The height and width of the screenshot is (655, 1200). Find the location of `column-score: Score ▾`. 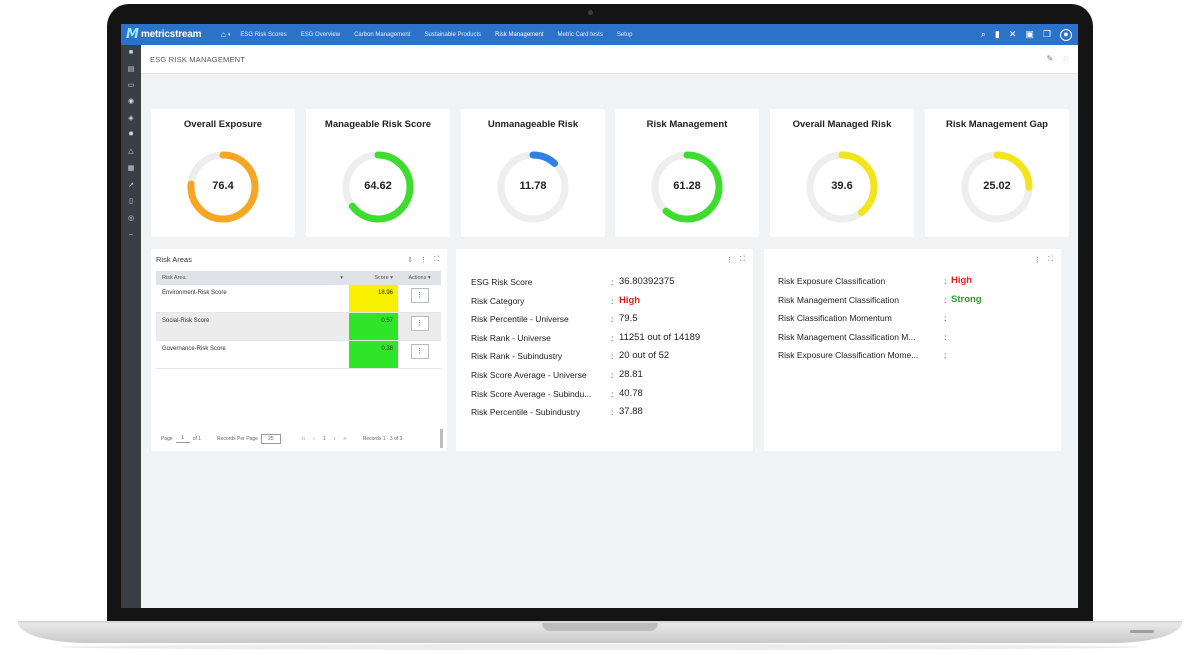

column-score: Score ▾ is located at coordinates (383, 278).